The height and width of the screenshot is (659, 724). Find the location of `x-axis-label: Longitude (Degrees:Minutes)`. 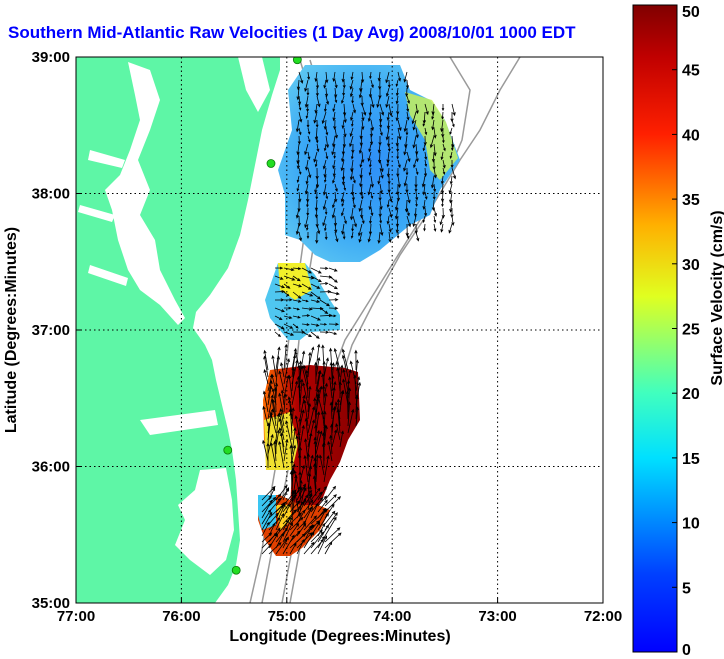

x-axis-label: Longitude (Degrees:Minutes) is located at coordinates (339, 636).